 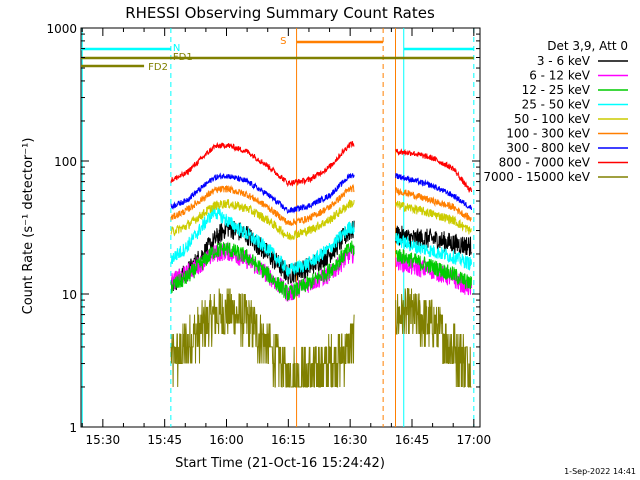 What do you see at coordinates (556, 105) in the screenshot?
I see `legend-label: 25 - 50 keV` at bounding box center [556, 105].